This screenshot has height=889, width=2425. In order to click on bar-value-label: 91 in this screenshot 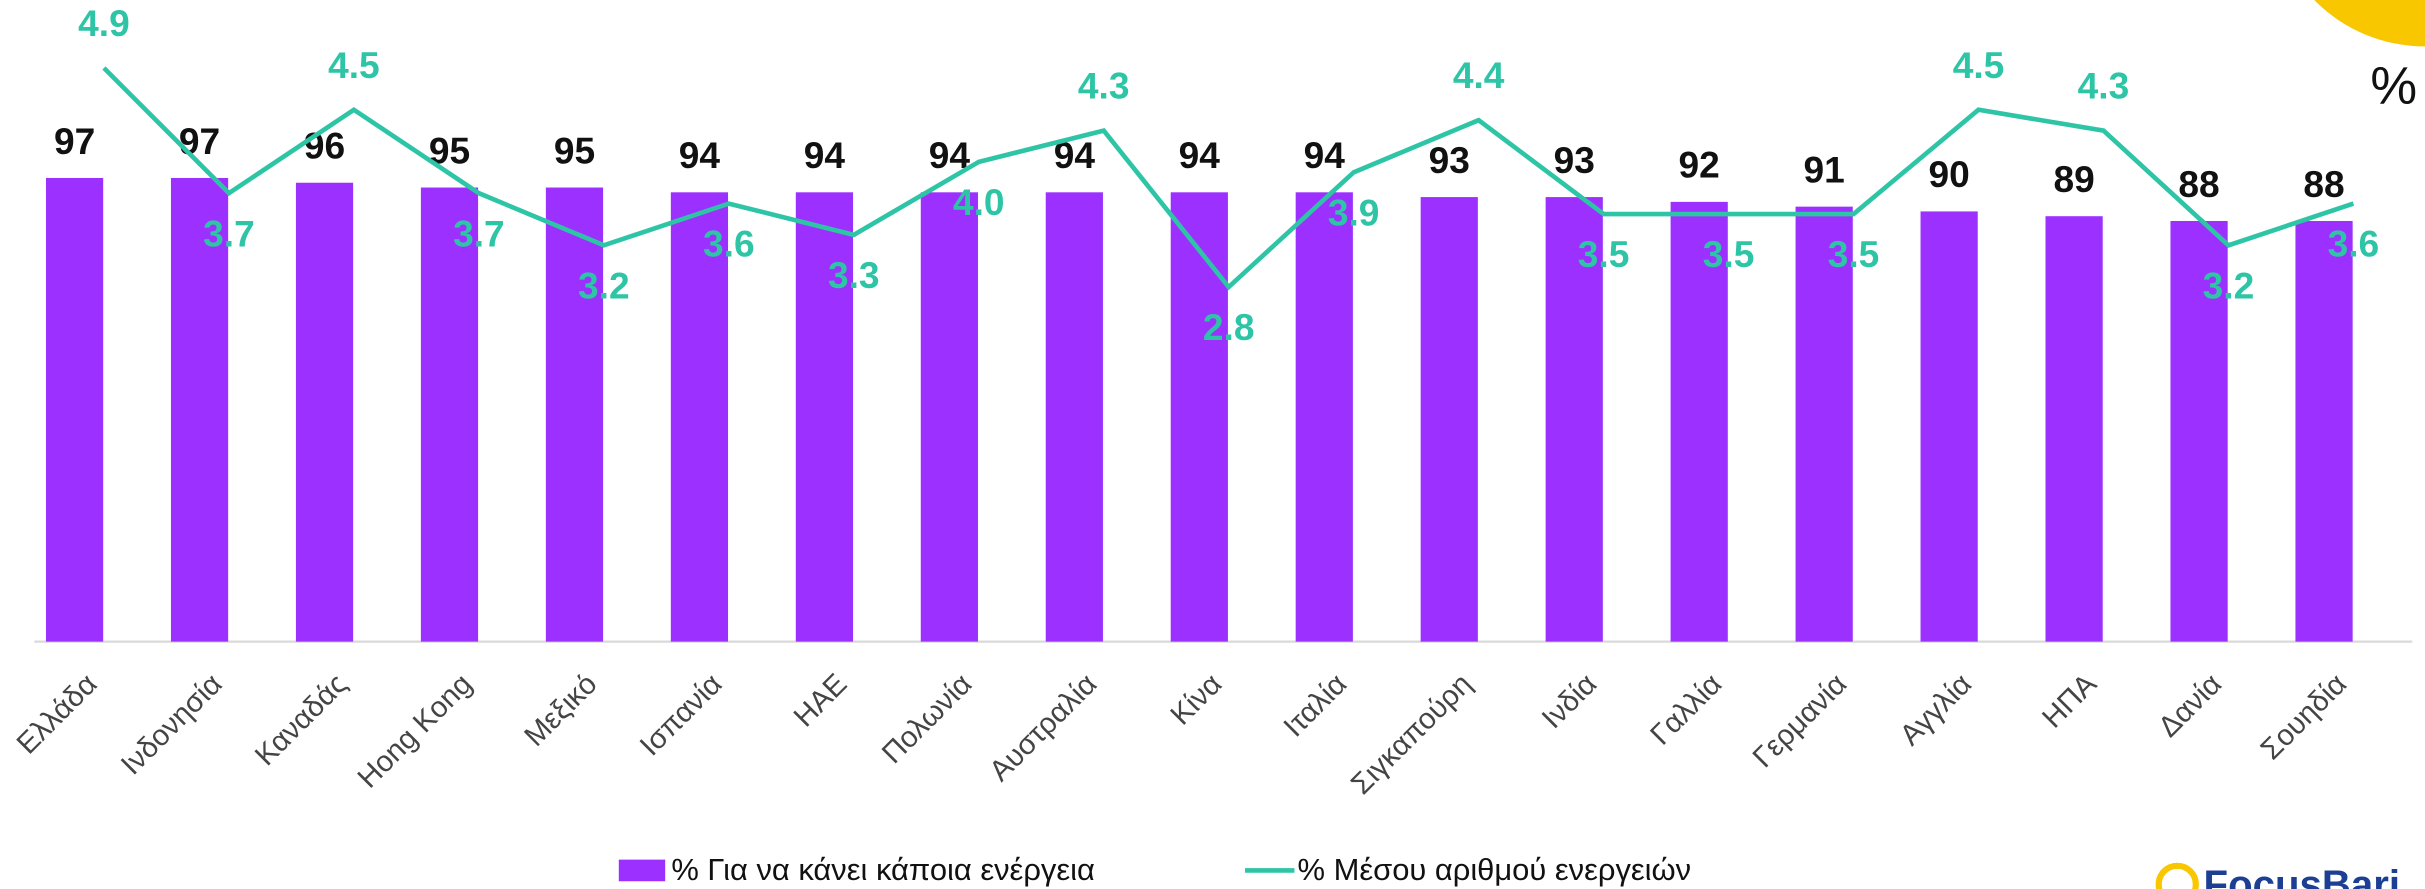, I will do `click(1824, 169)`.